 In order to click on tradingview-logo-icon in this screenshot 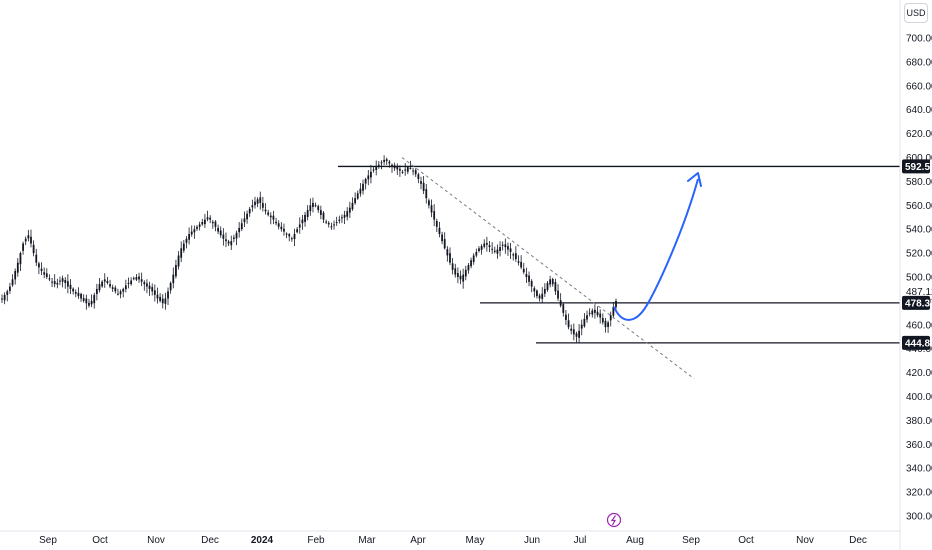, I will do `click(614, 520)`.